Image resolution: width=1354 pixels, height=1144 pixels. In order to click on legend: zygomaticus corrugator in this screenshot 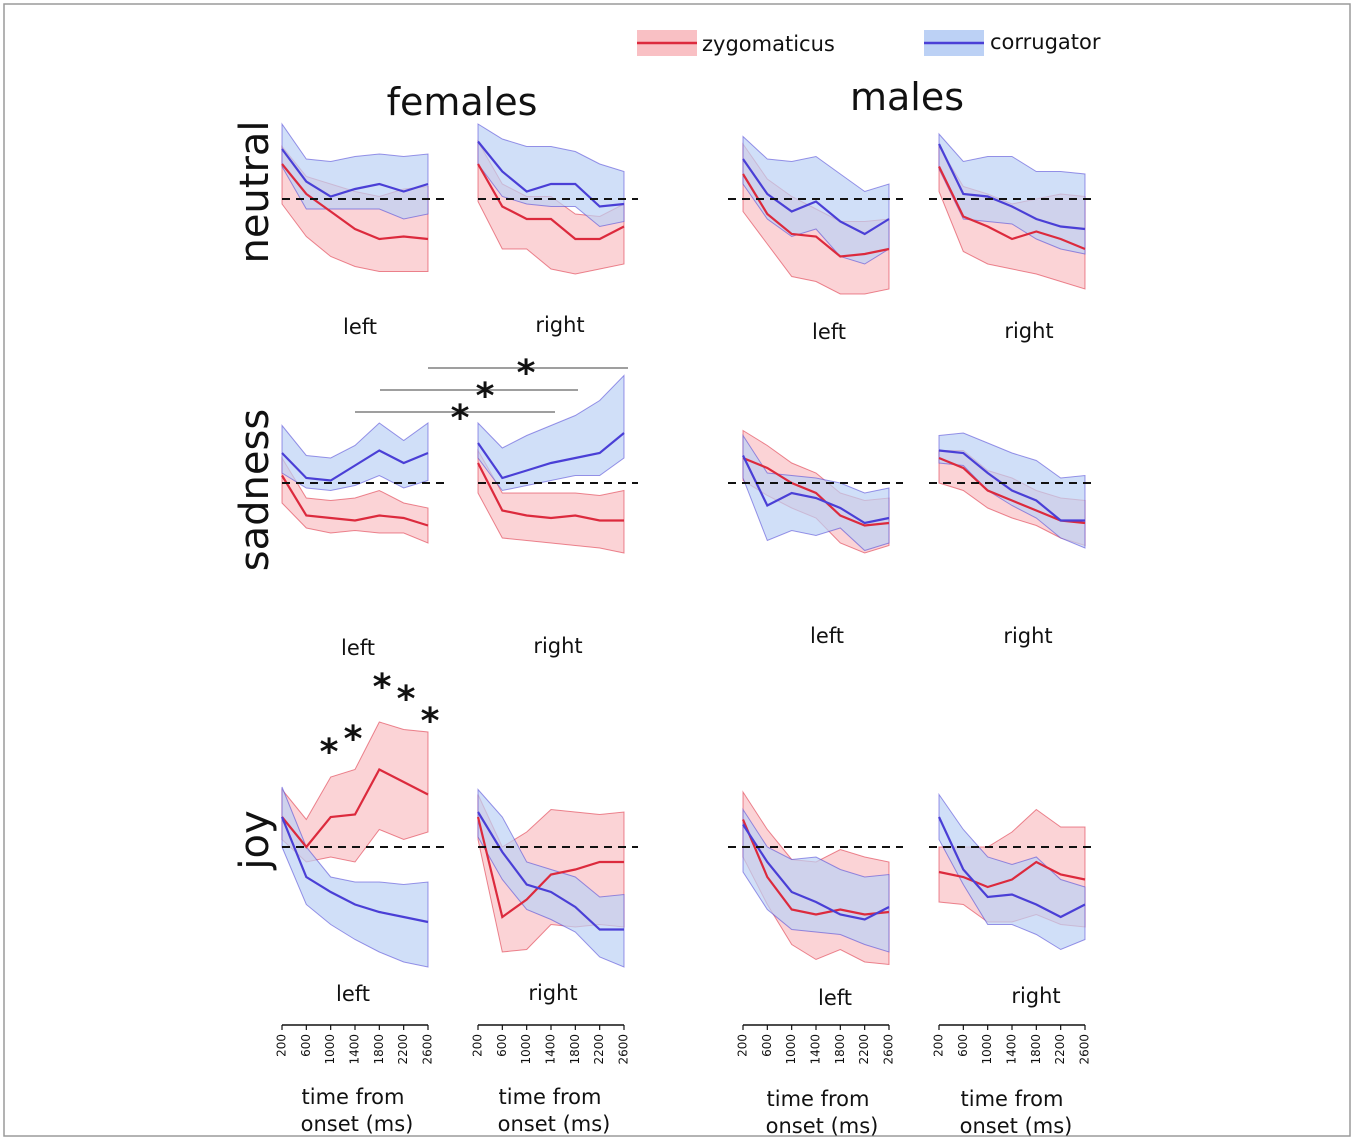, I will do `click(869, 43)`.